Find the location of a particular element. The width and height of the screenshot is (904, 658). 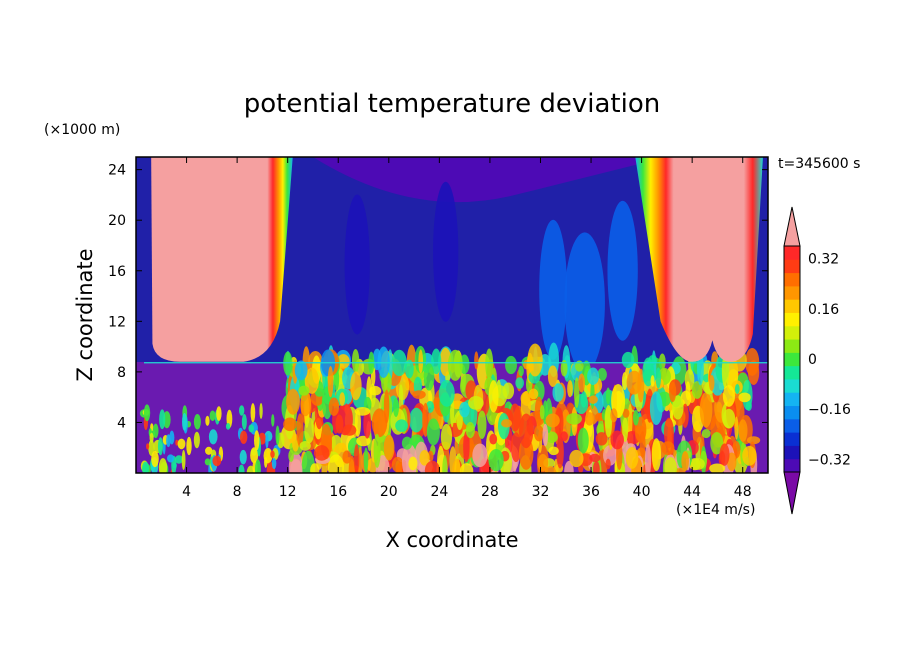

x-tick-label: 44 is located at coordinates (692, 492).